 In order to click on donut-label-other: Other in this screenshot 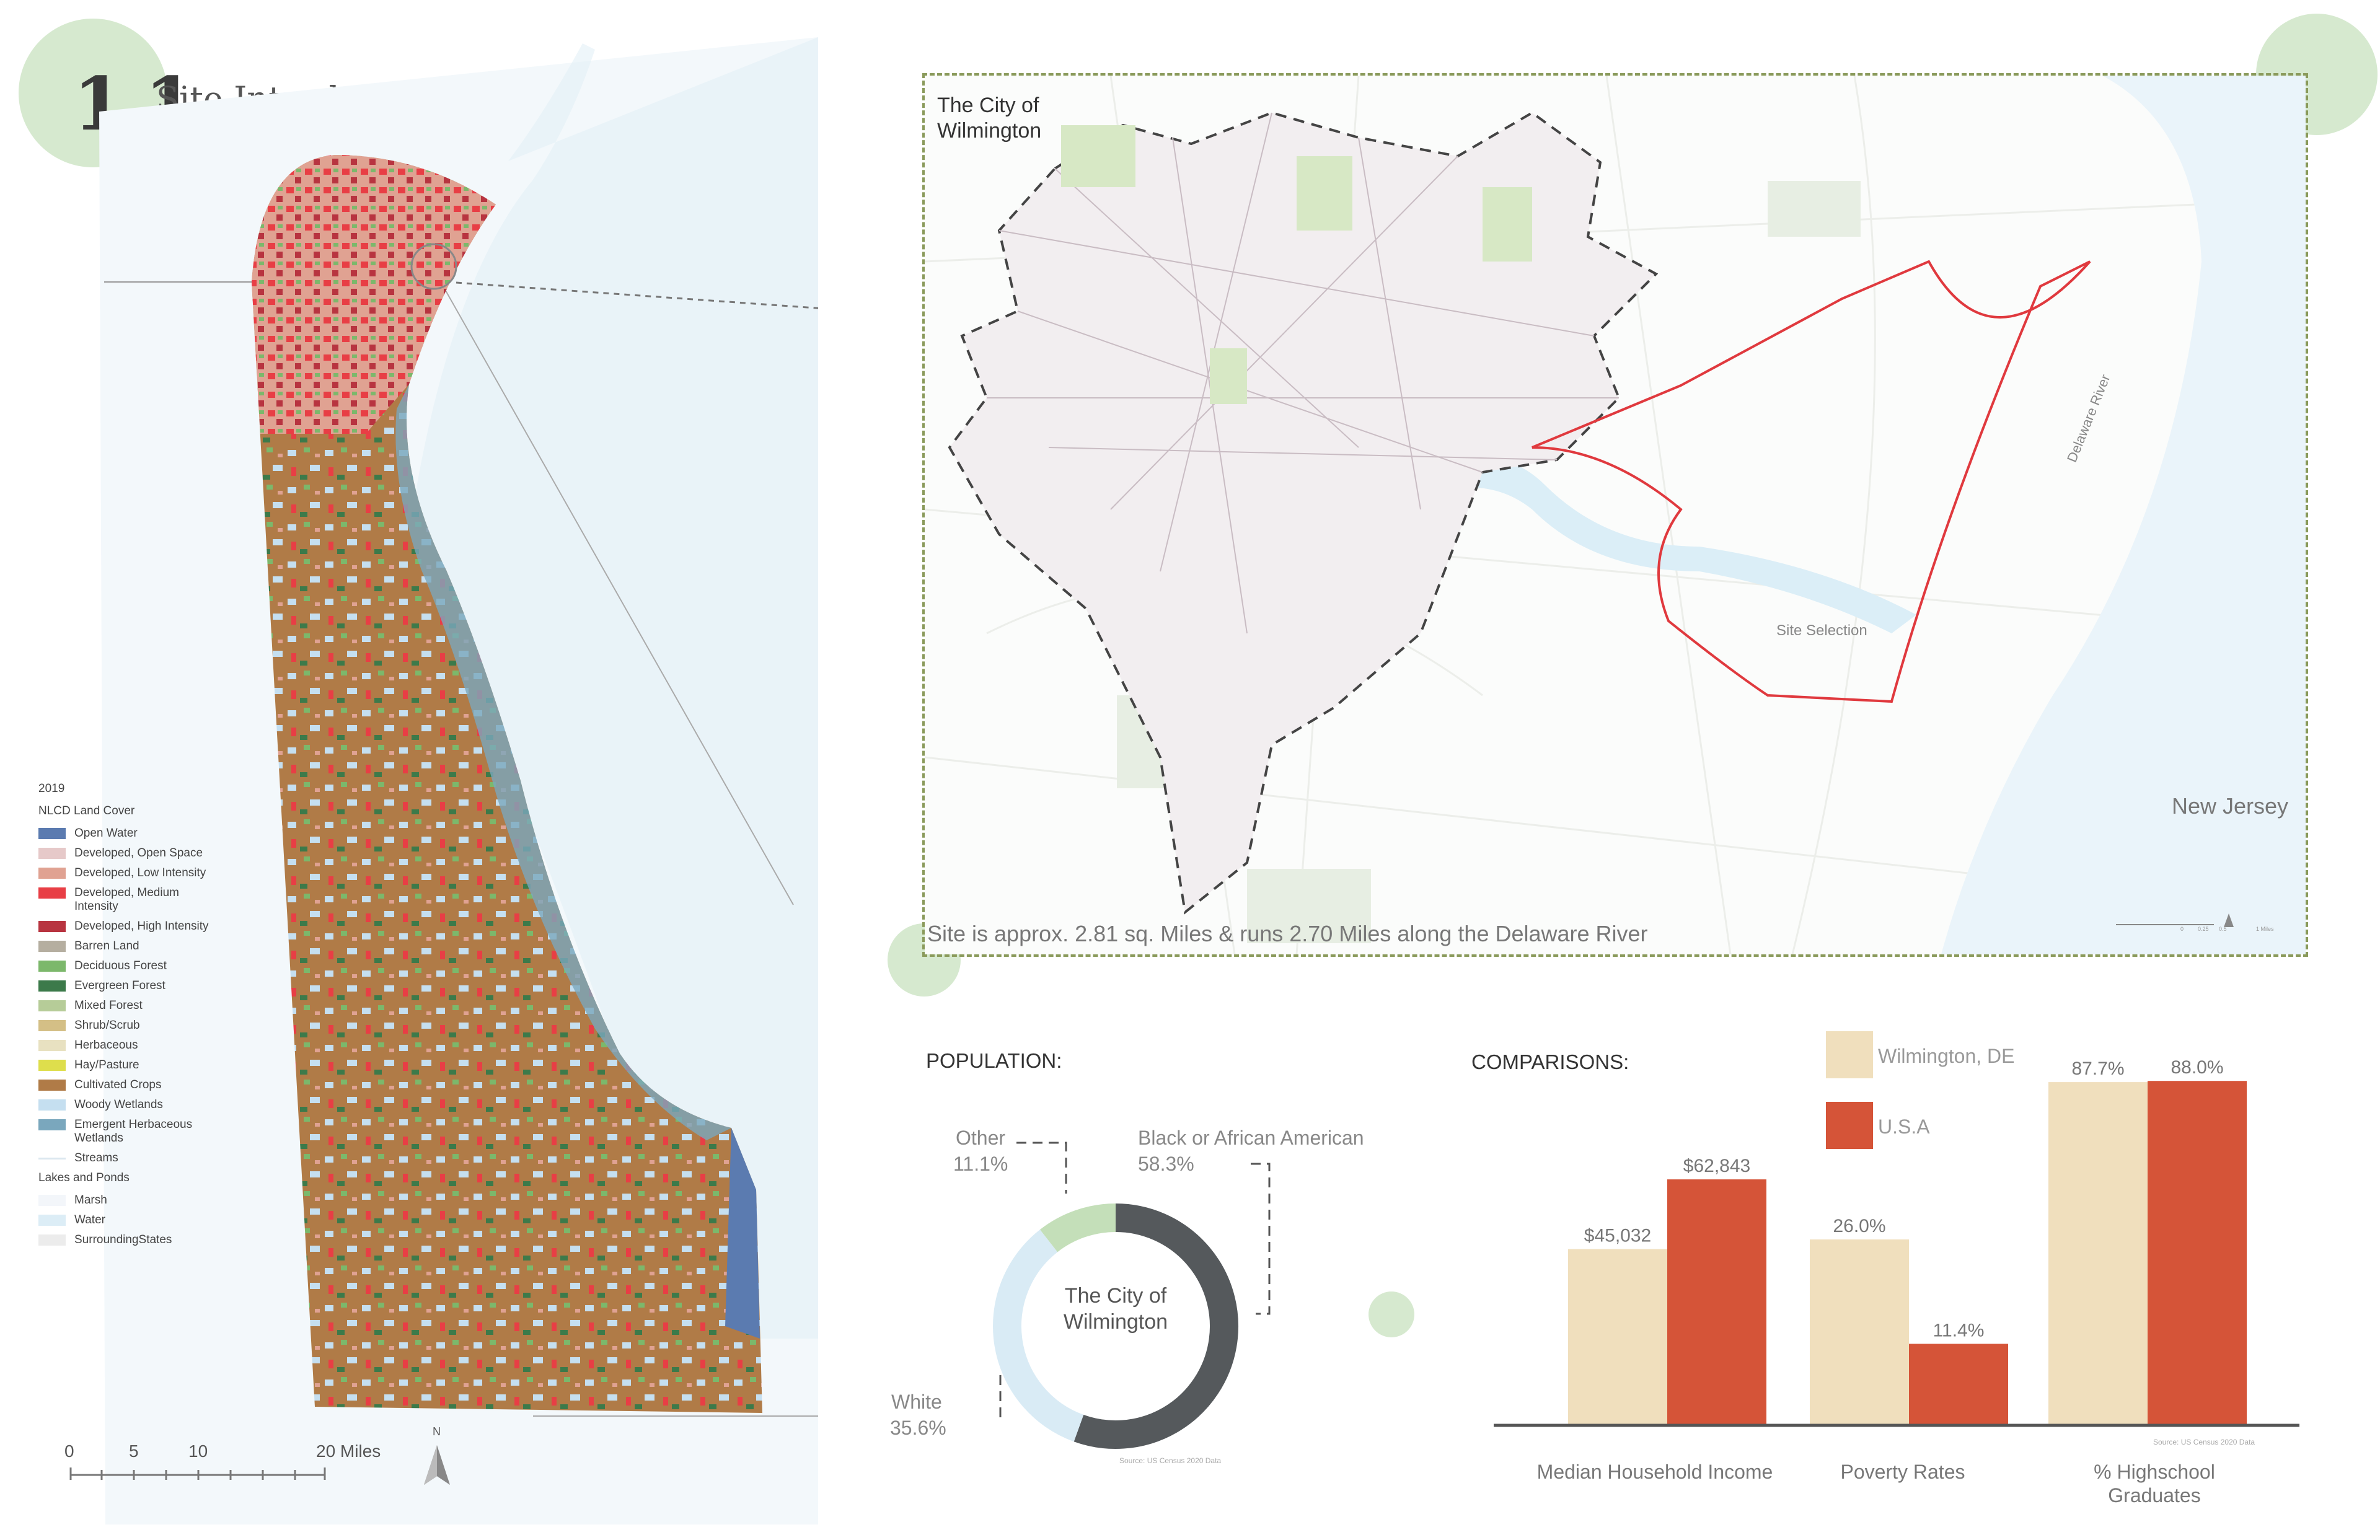, I will do `click(981, 1138)`.